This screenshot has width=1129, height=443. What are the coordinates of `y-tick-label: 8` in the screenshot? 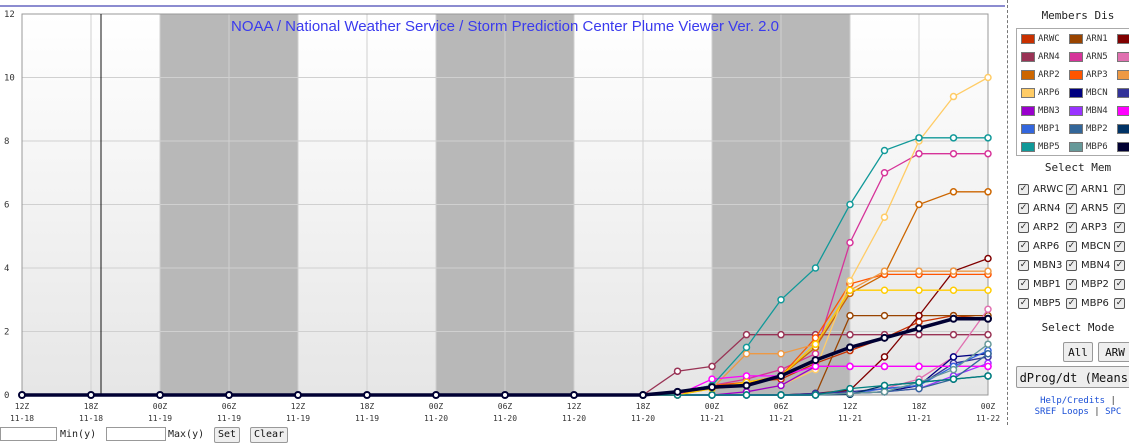 It's located at (6, 142).